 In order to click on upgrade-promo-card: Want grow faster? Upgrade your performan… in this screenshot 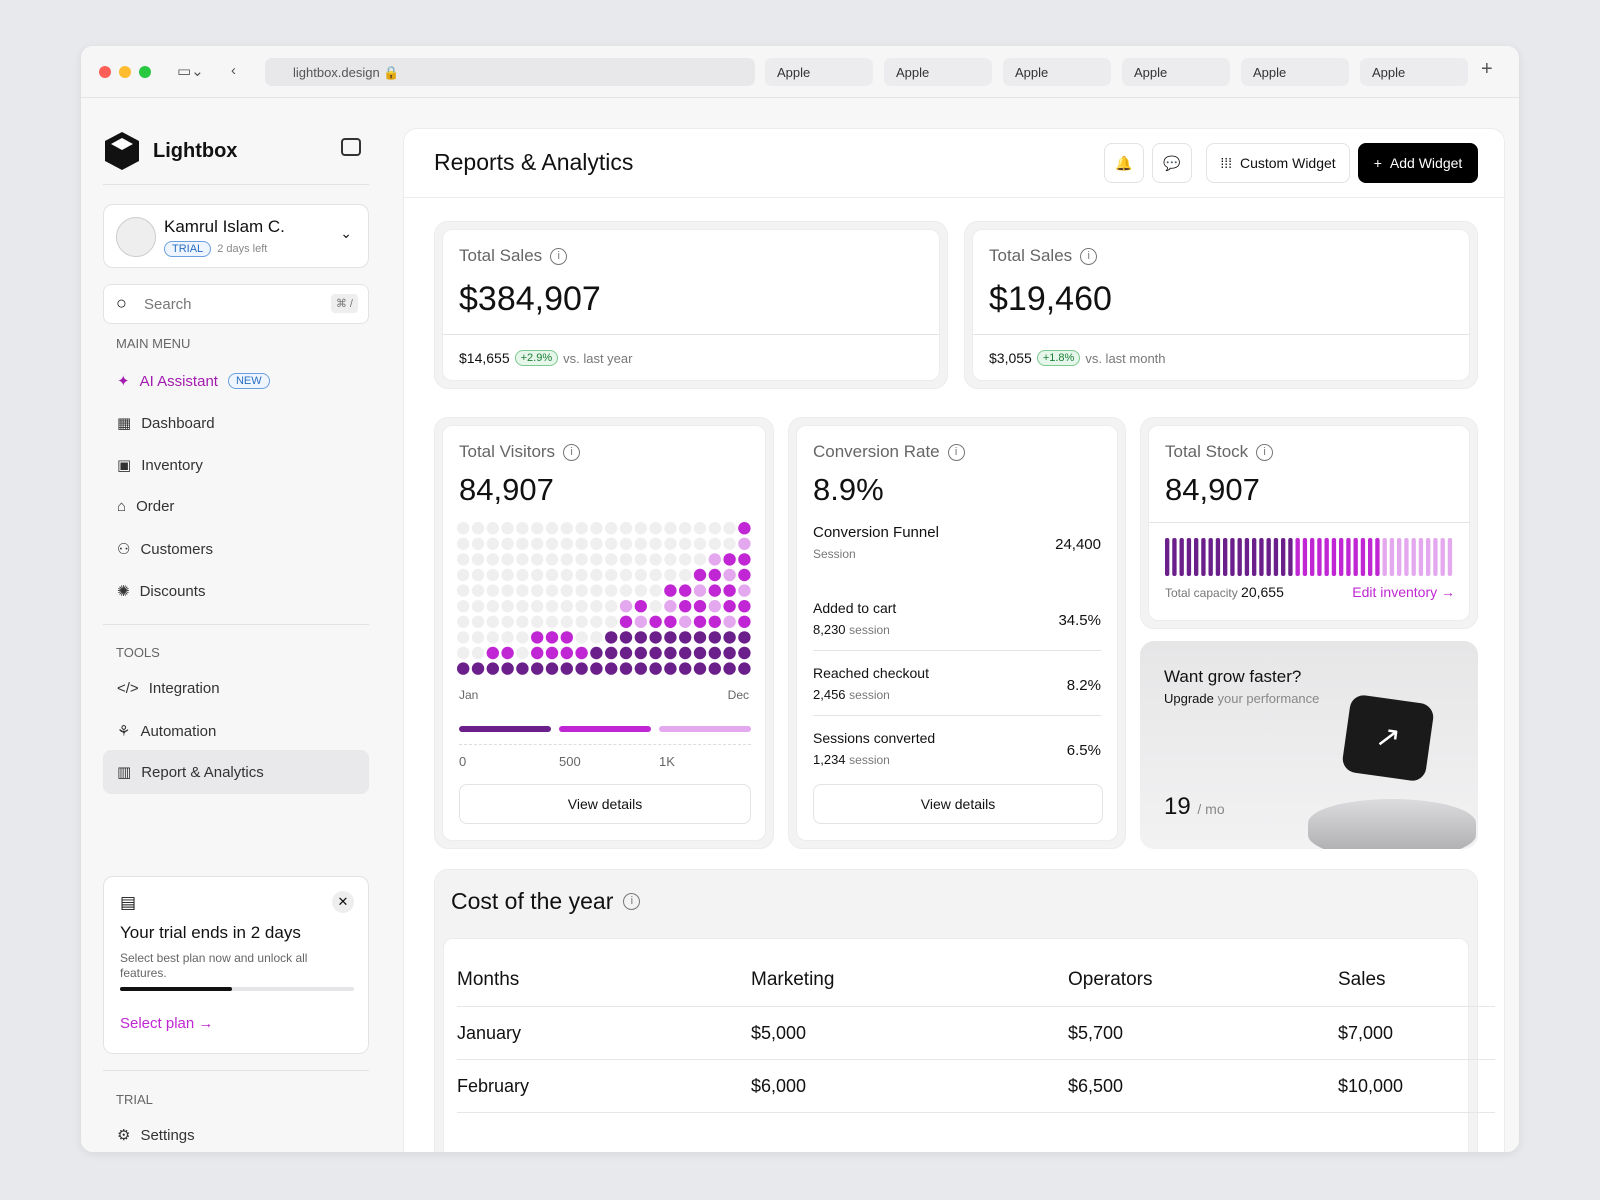, I will do `click(1309, 745)`.